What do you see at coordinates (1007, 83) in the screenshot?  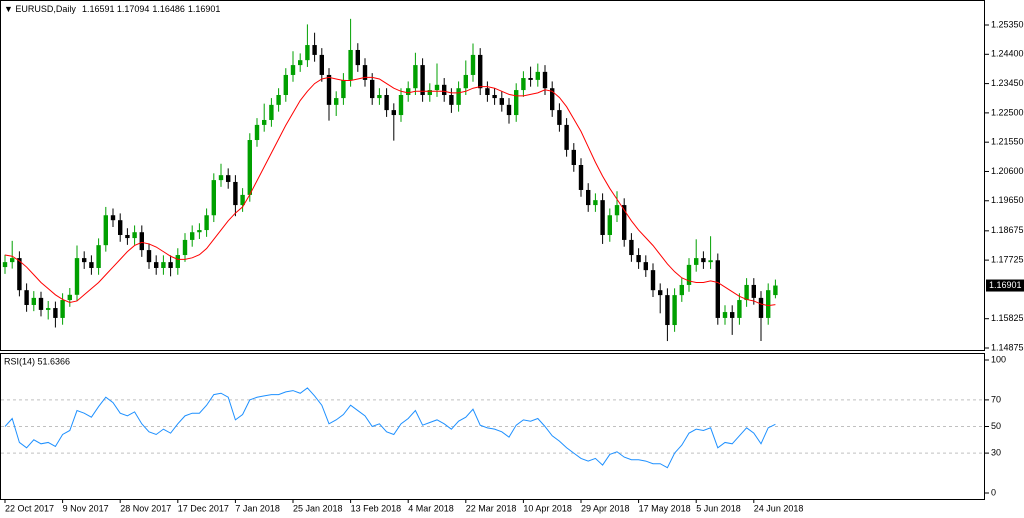 I see `y-tick-label: 1.23450` at bounding box center [1007, 83].